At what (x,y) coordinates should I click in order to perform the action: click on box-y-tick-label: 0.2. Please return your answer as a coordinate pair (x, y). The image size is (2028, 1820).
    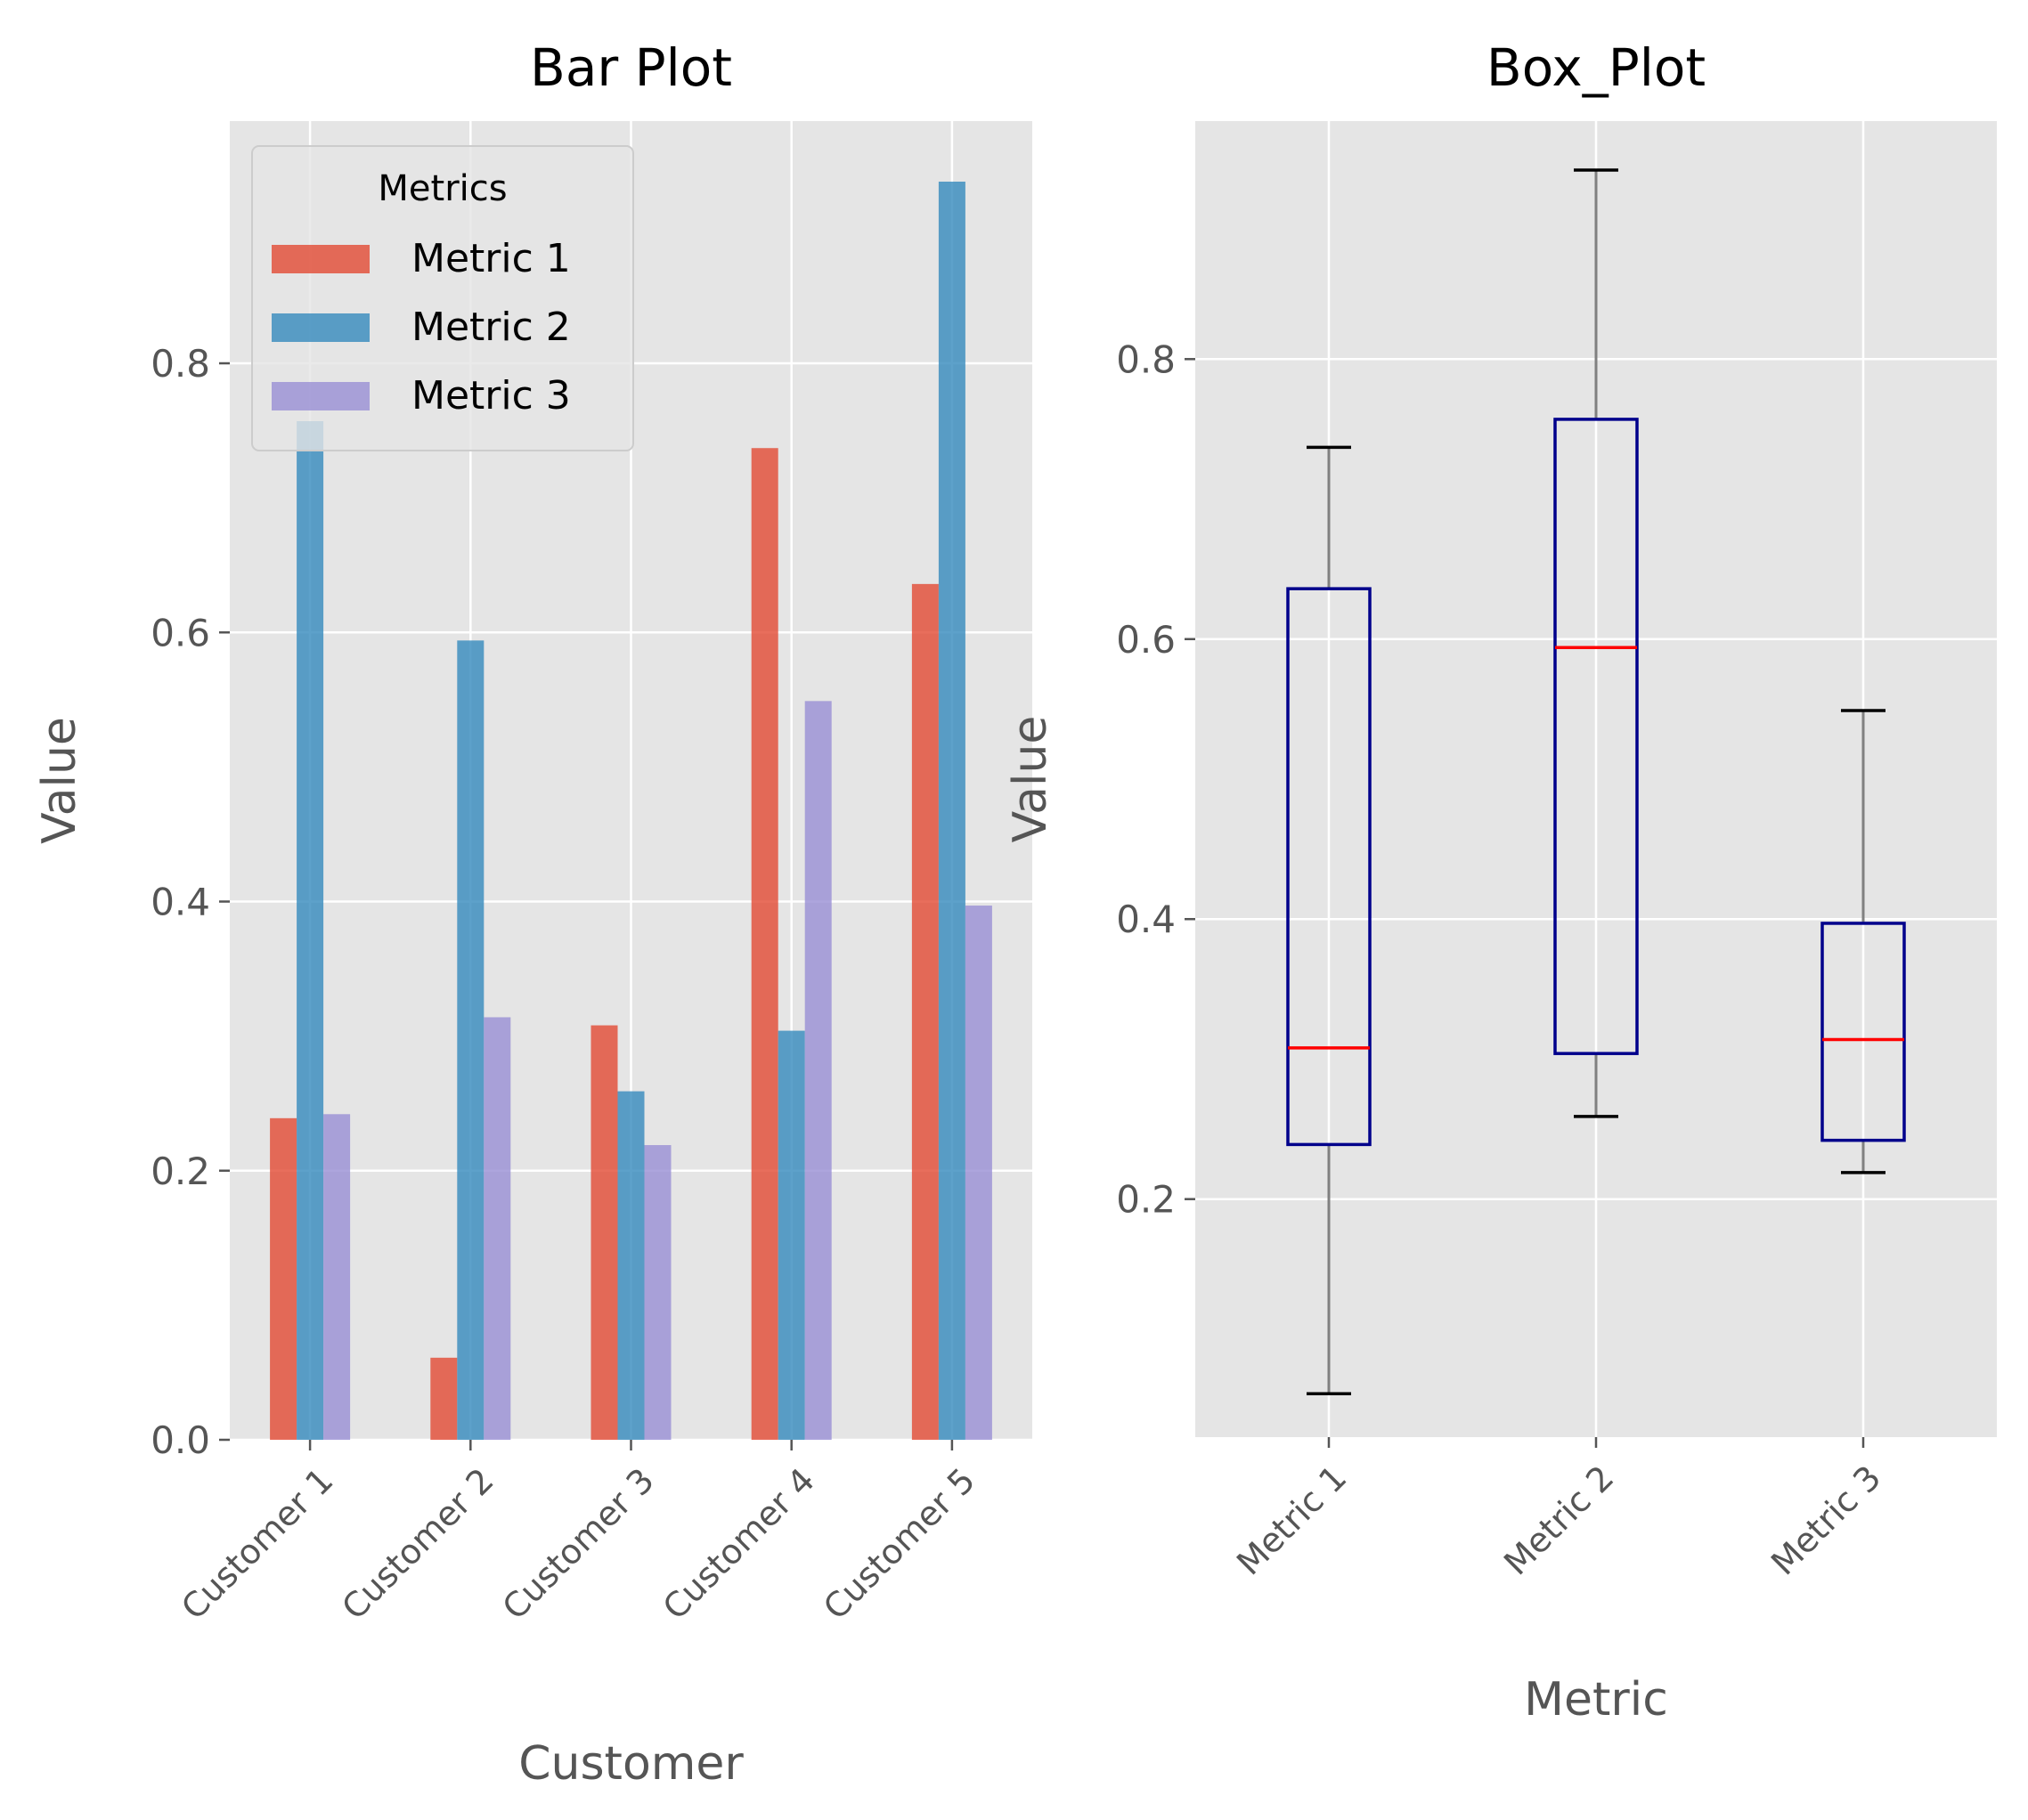
    Looking at the image, I should click on (1146, 1200).